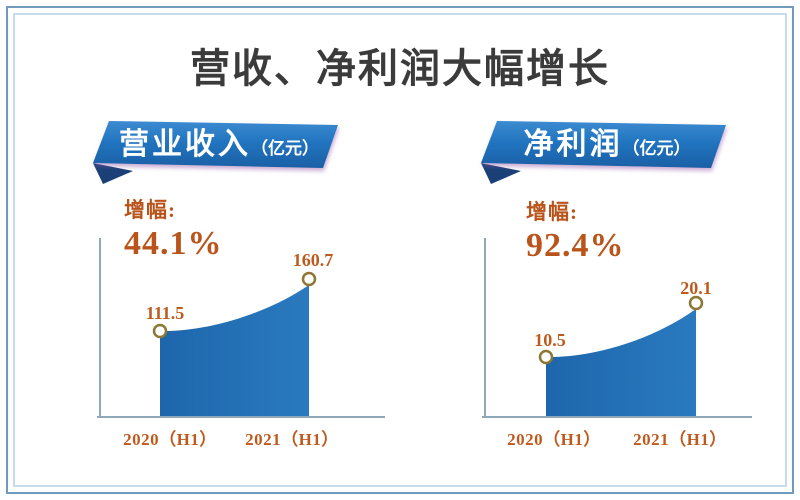  What do you see at coordinates (656, 148) in the screenshot?
I see `profit-banner-unit: （亿元）` at bounding box center [656, 148].